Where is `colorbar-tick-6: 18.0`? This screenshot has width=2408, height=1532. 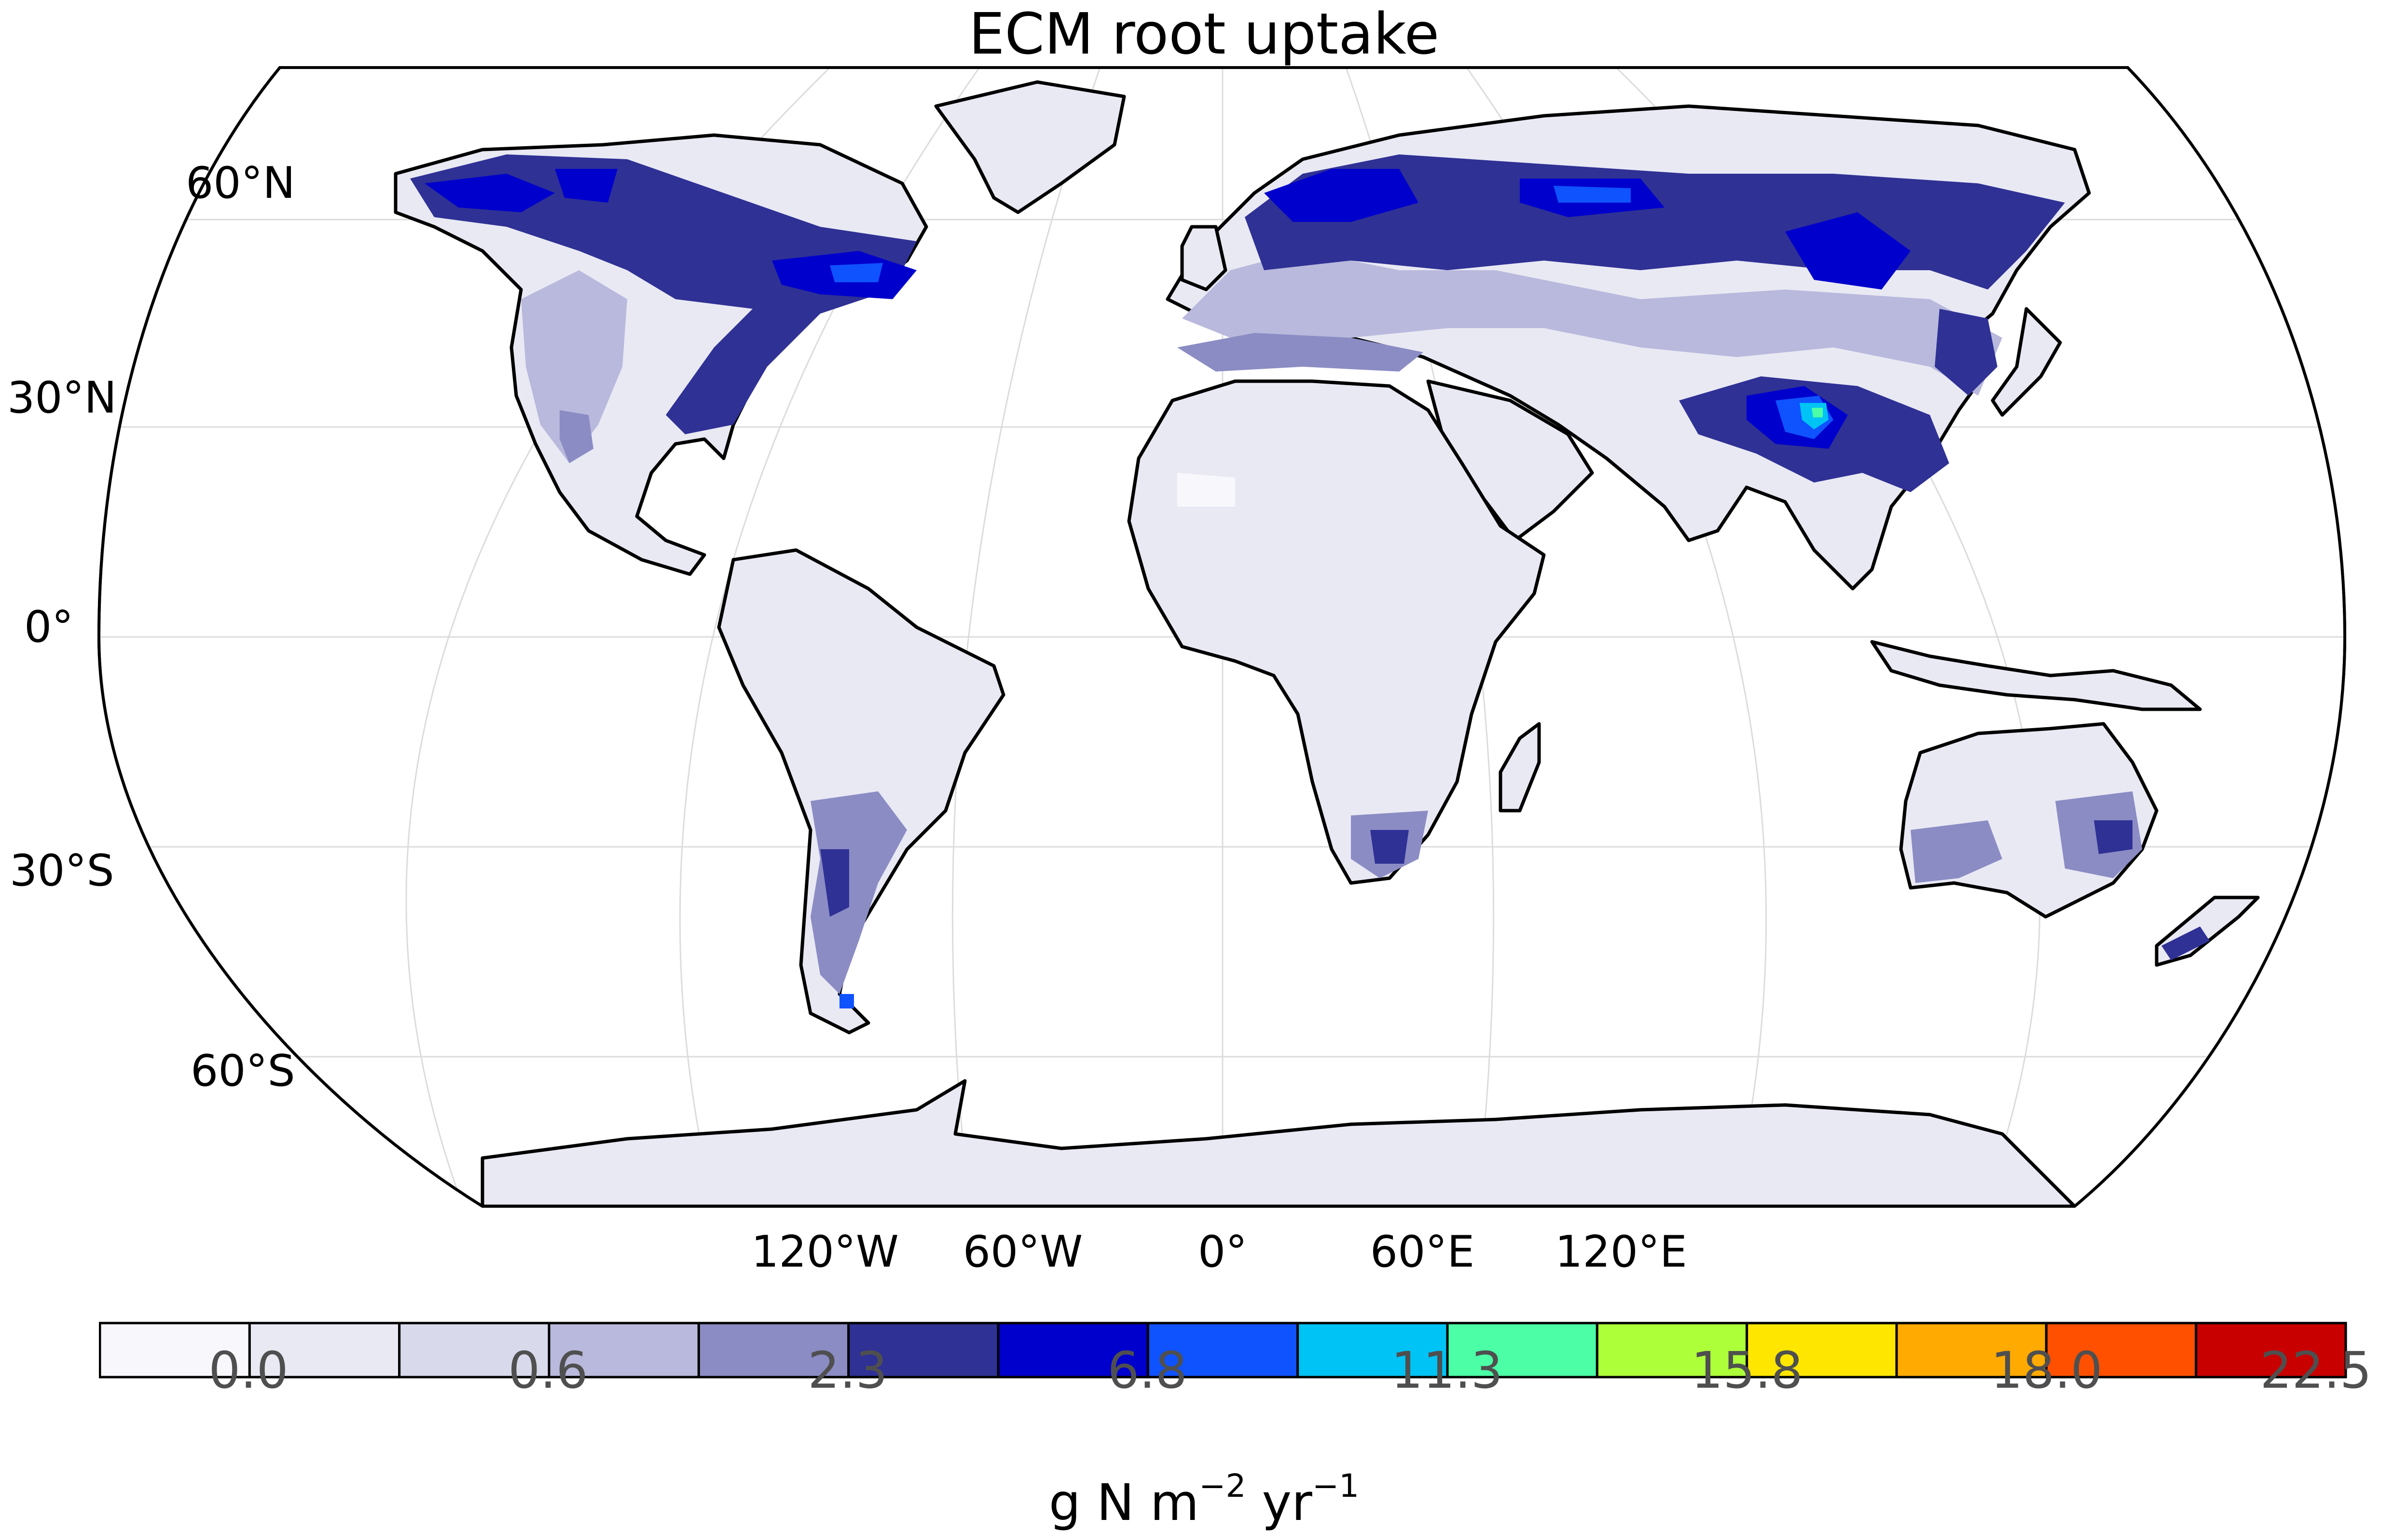
colorbar-tick-6: 18.0 is located at coordinates (2047, 1370).